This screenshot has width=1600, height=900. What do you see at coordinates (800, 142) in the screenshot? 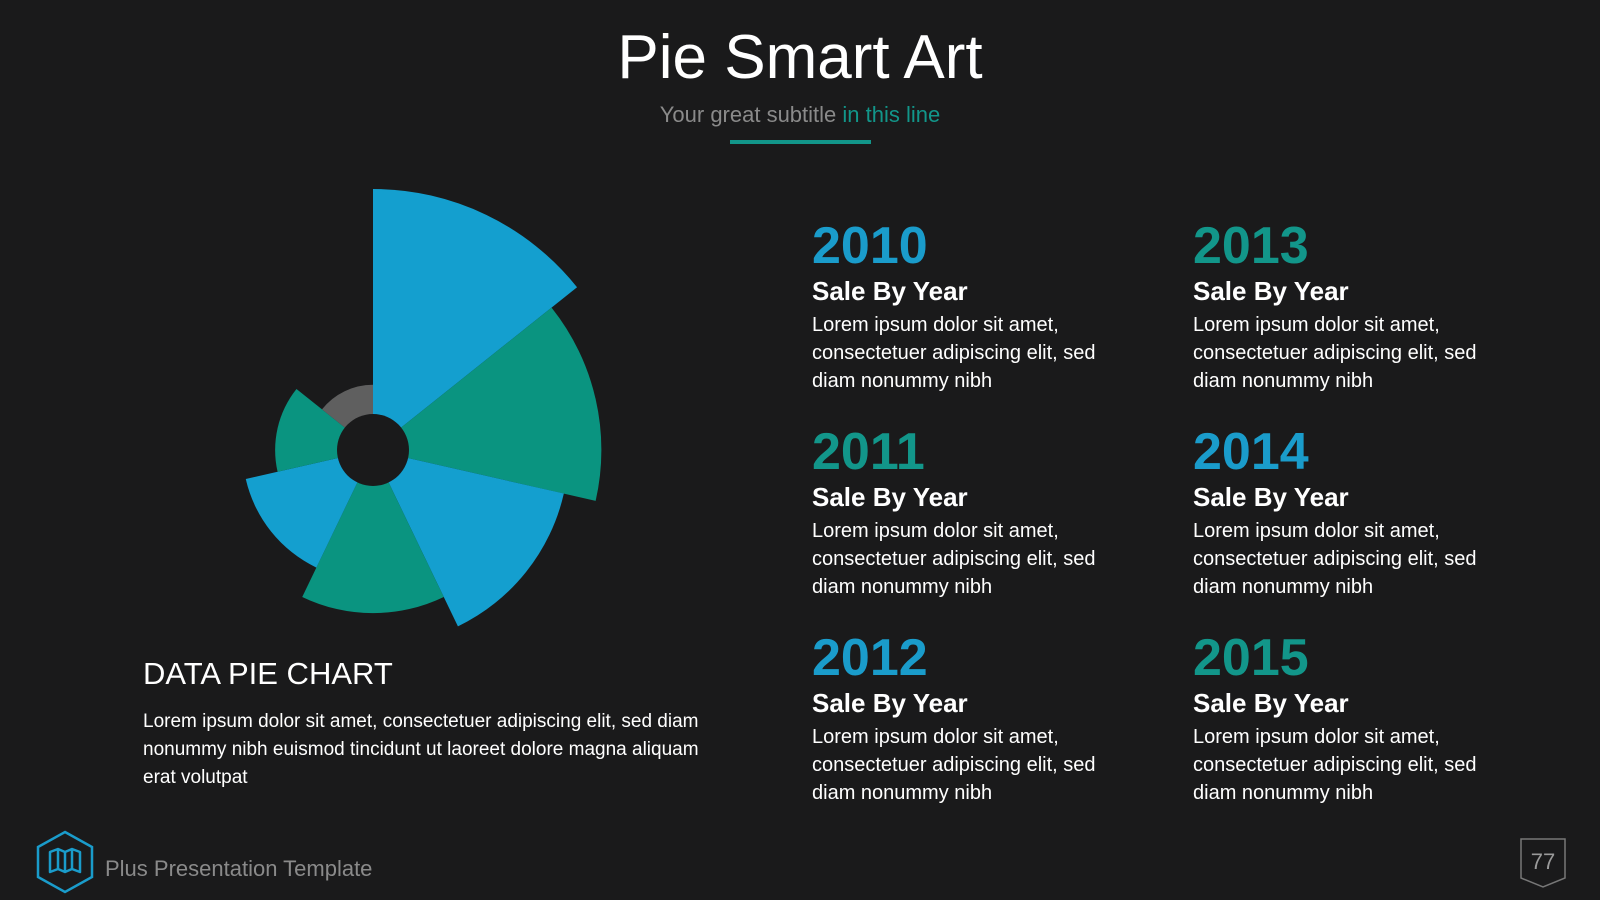
I see `title-rule` at bounding box center [800, 142].